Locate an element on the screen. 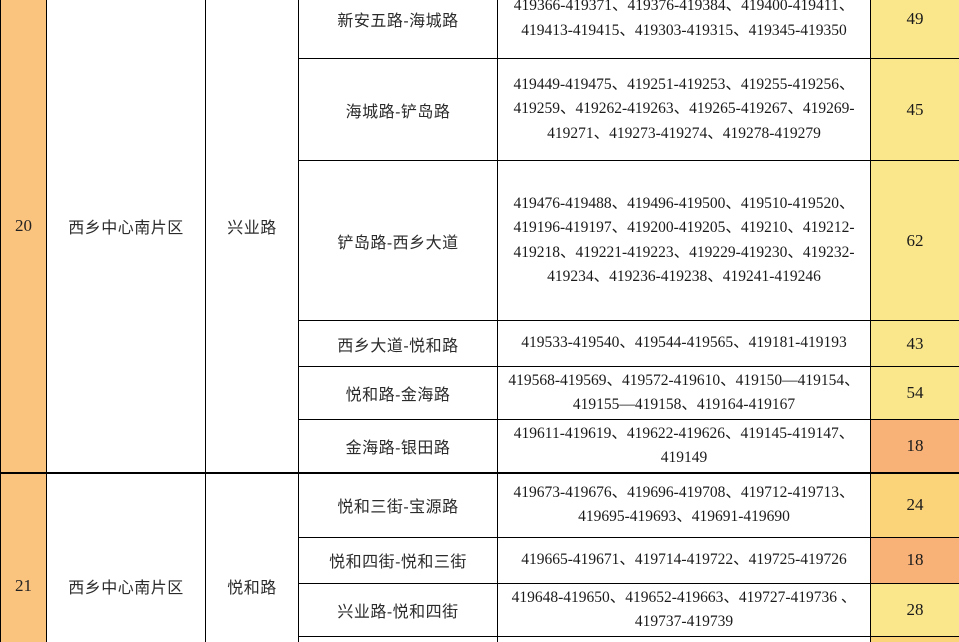  count-cell: 49 is located at coordinates (914, 29).